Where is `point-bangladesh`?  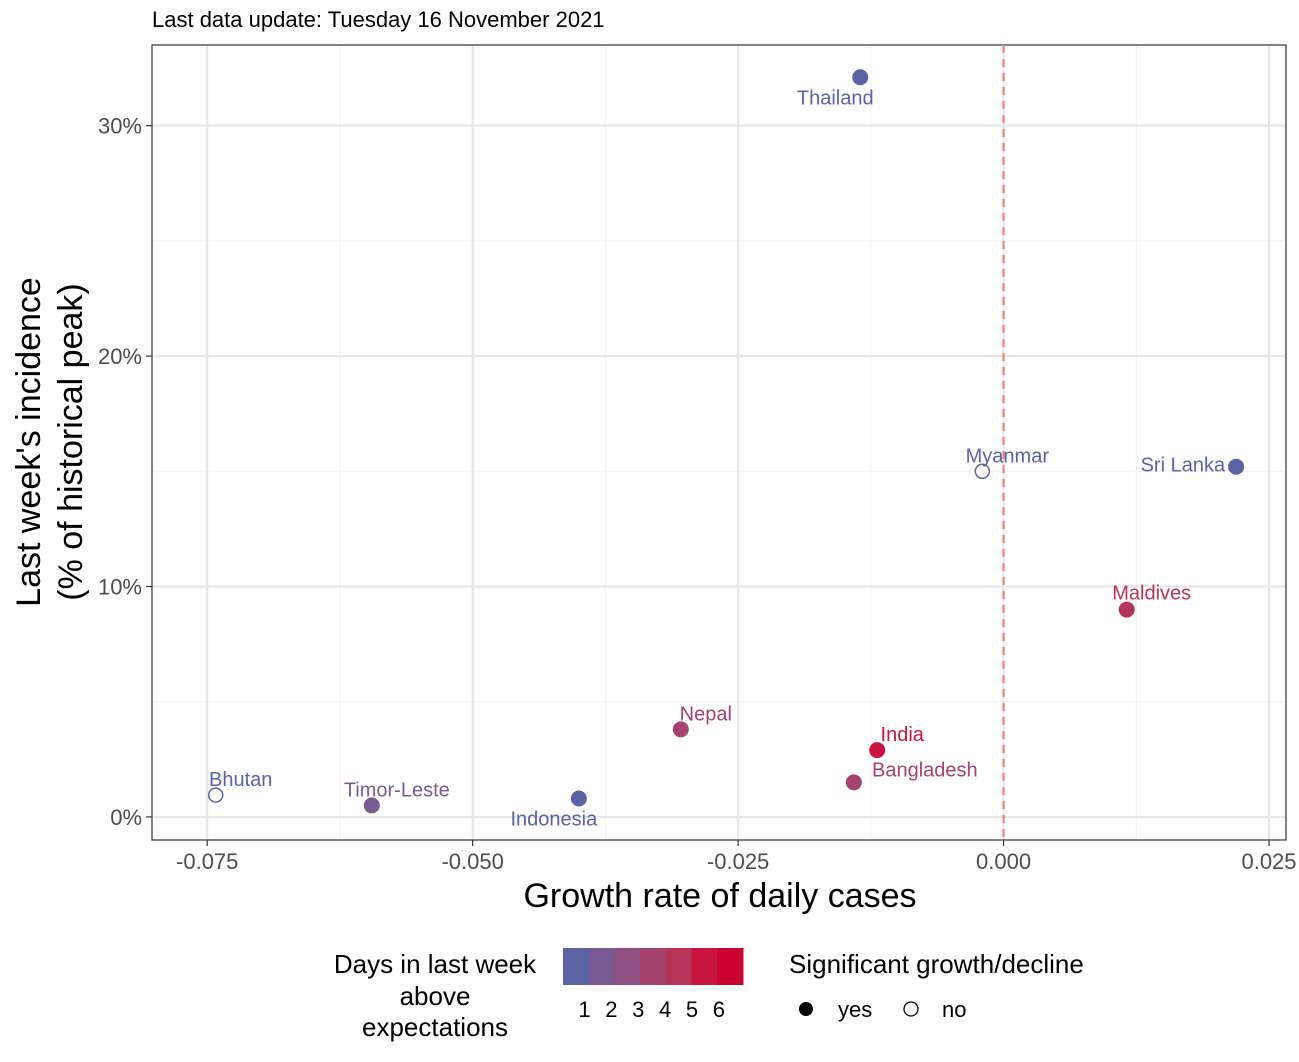
point-bangladesh is located at coordinates (853, 782).